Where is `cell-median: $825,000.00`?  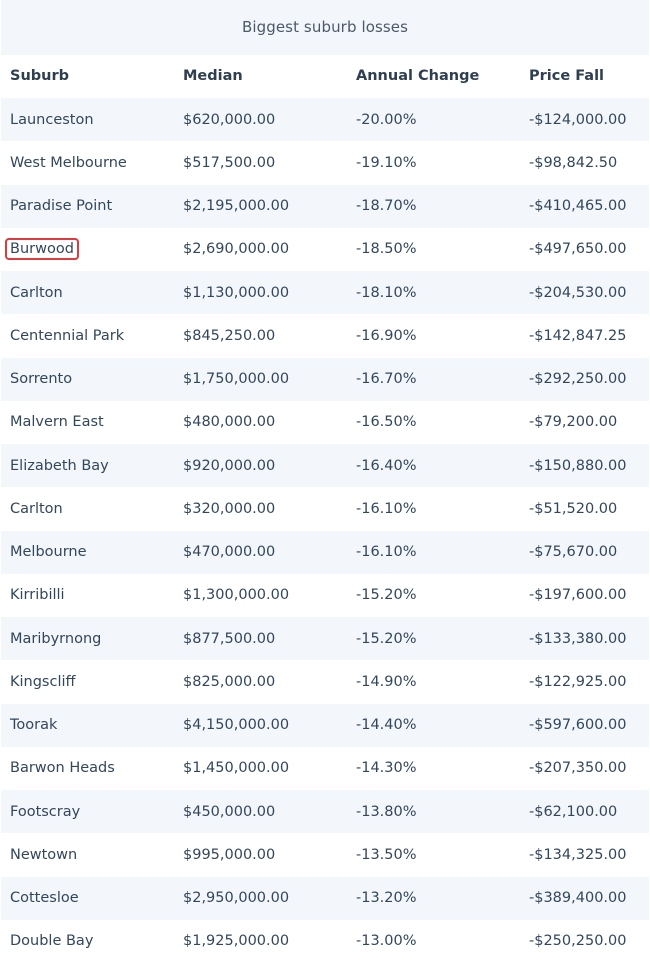
cell-median: $825,000.00 is located at coordinates (229, 681).